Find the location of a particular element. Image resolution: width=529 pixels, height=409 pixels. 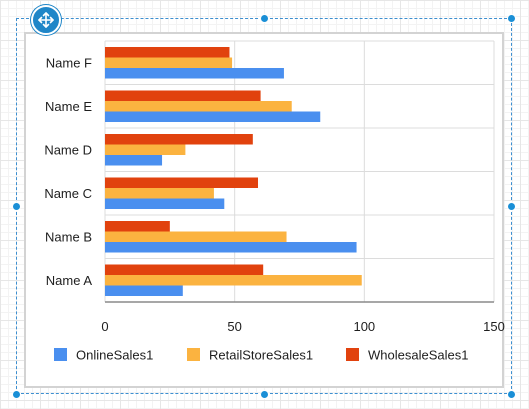

bar-WholesaleSales1-Name-B is located at coordinates (137, 226).